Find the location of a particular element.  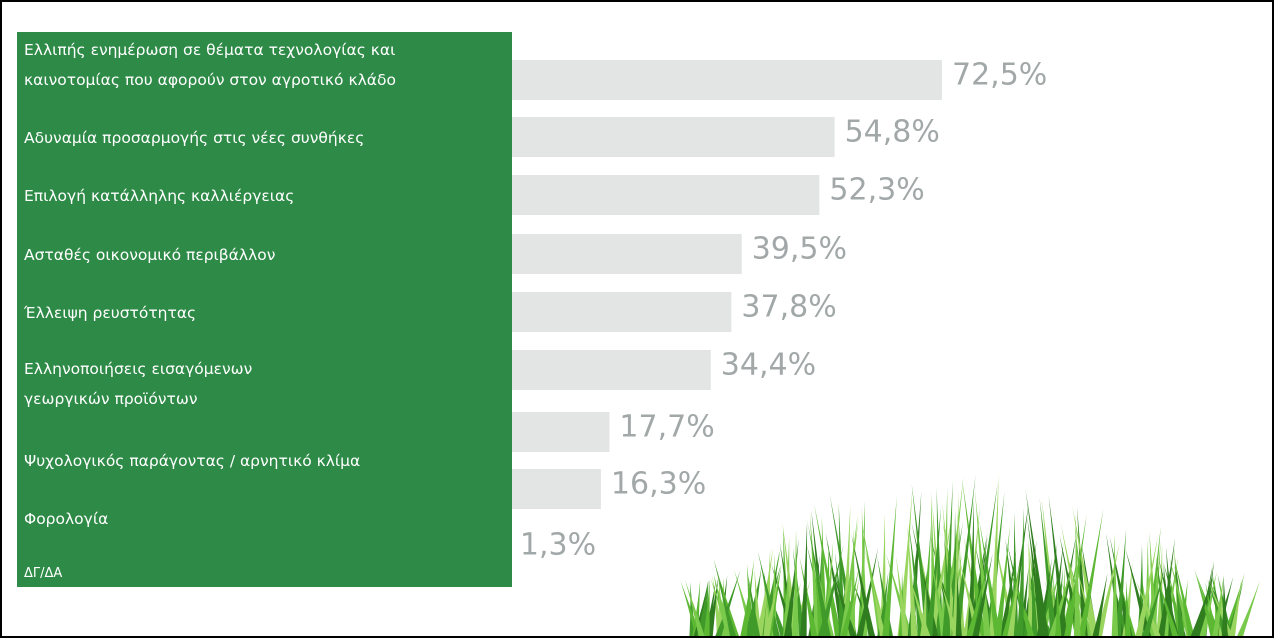

value-label: 52,3% is located at coordinates (876, 190).